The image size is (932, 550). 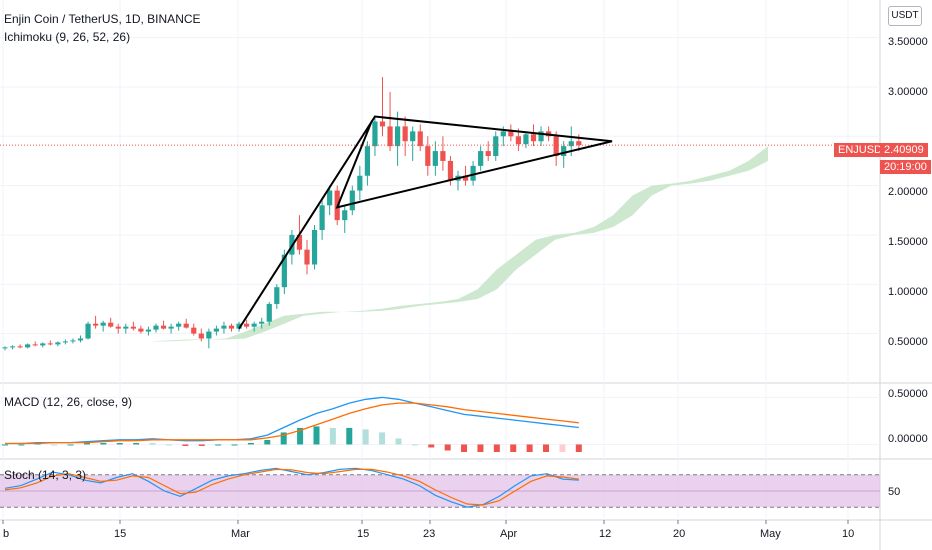 I want to click on y-tick-label: 3.00000, so click(x=908, y=92).